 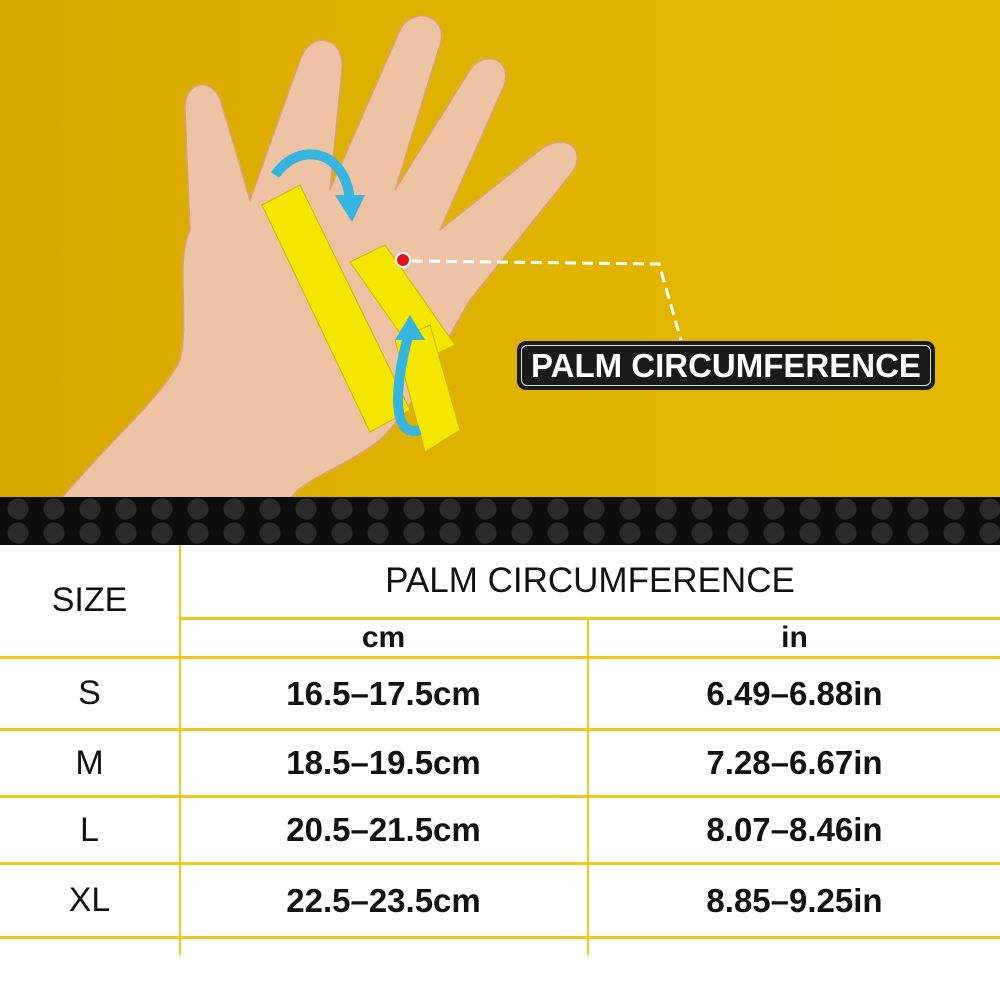 What do you see at coordinates (794, 762) in the screenshot?
I see `in-cell: 7.28–6.67in` at bounding box center [794, 762].